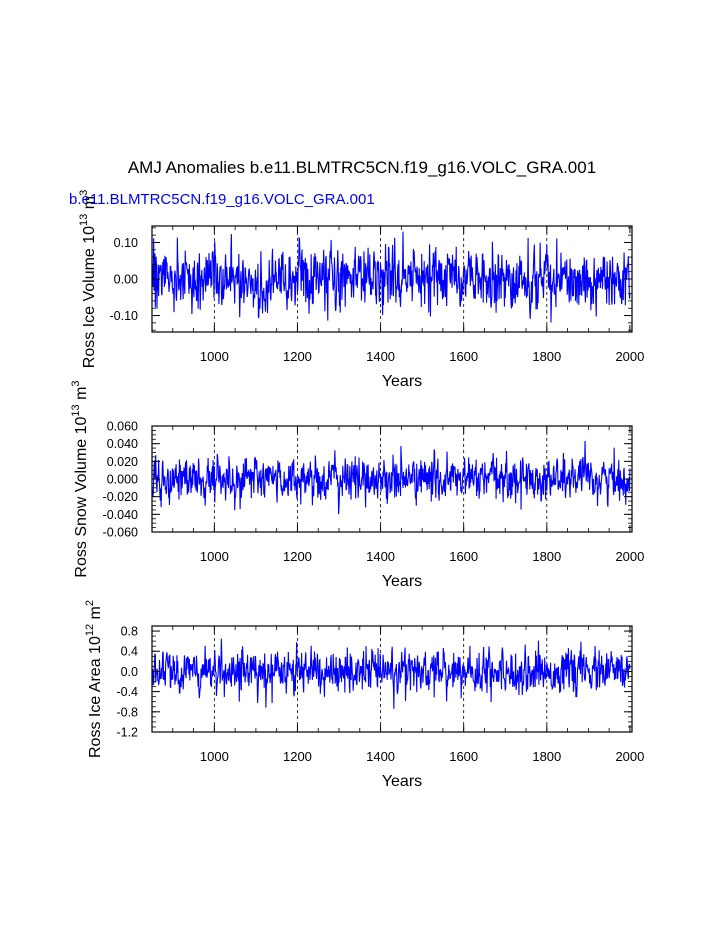  What do you see at coordinates (129, 672) in the screenshot?
I see `y-tick-label: 0.0` at bounding box center [129, 672].